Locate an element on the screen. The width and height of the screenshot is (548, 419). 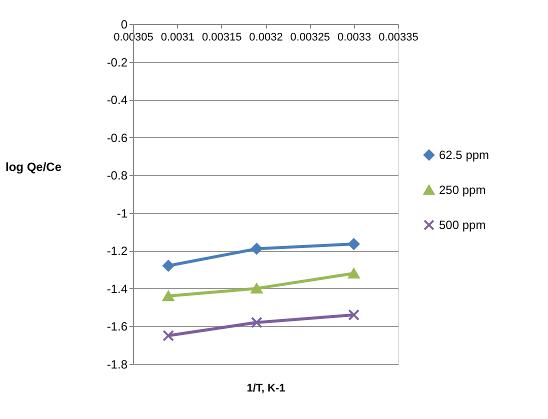
y-tick-label: -0.4 is located at coordinates (117, 100).